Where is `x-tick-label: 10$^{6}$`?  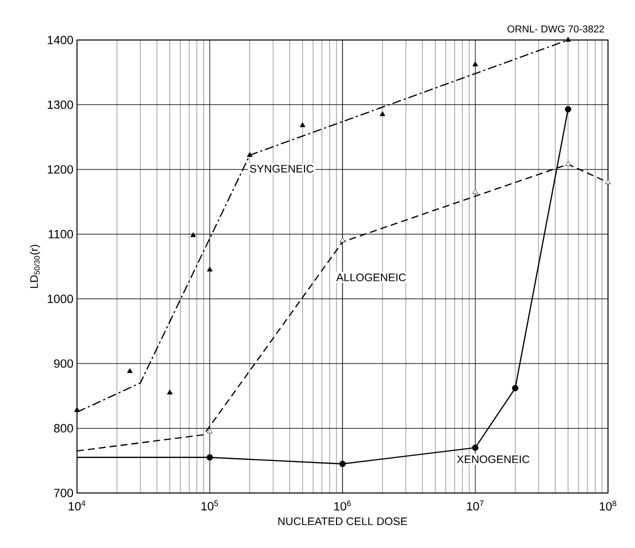 x-tick-label: 10$^{6}$ is located at coordinates (342, 505).